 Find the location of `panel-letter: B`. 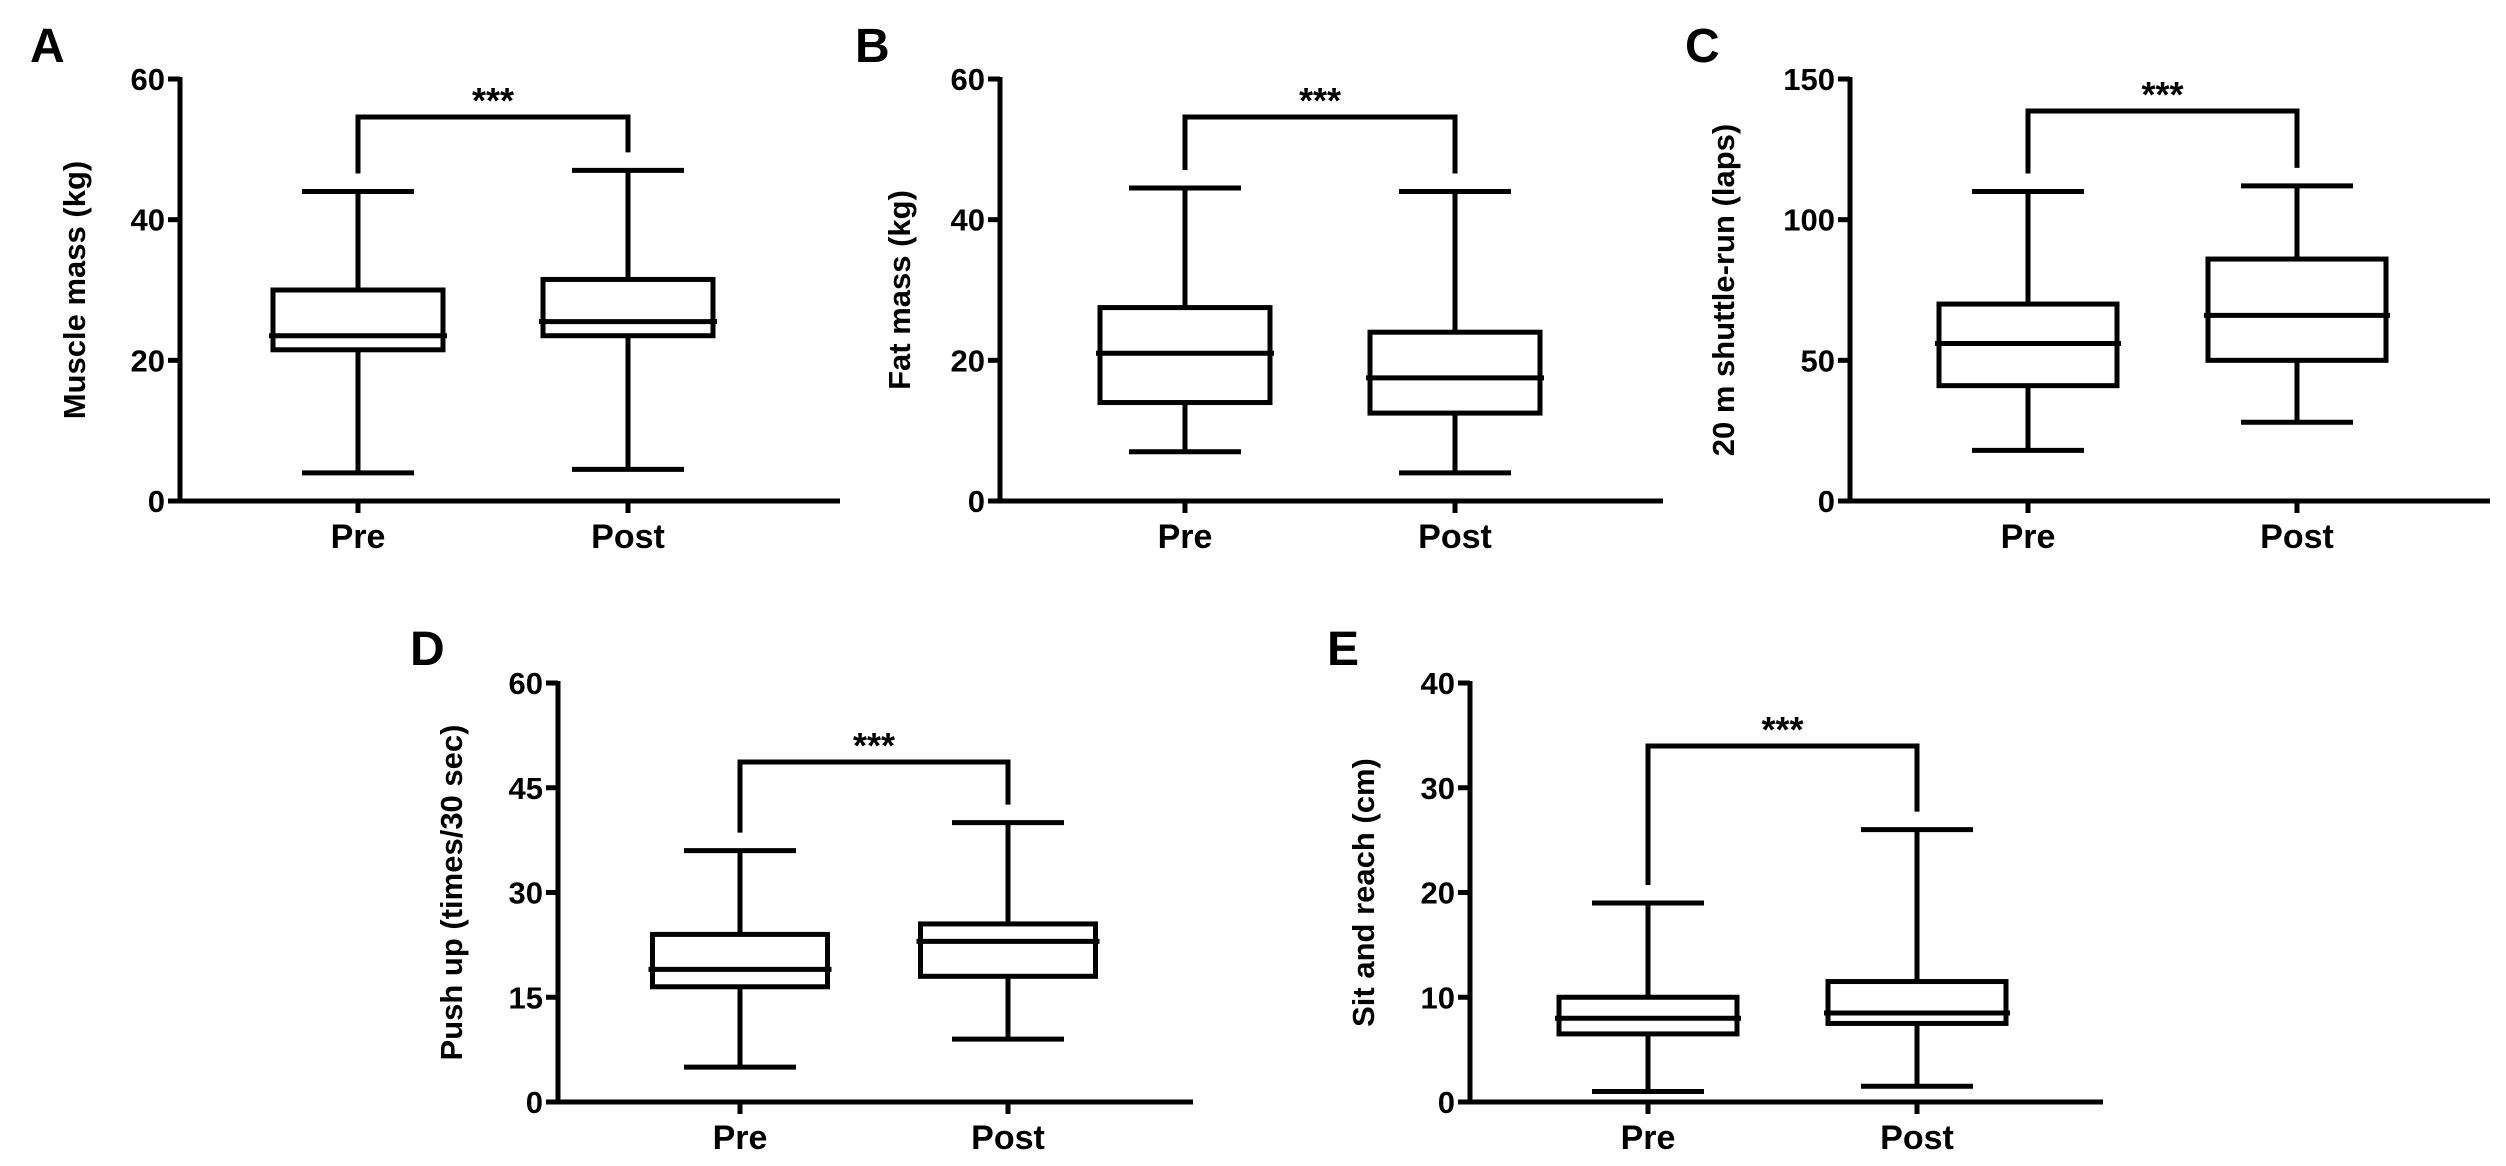

panel-letter: B is located at coordinates (872, 46).